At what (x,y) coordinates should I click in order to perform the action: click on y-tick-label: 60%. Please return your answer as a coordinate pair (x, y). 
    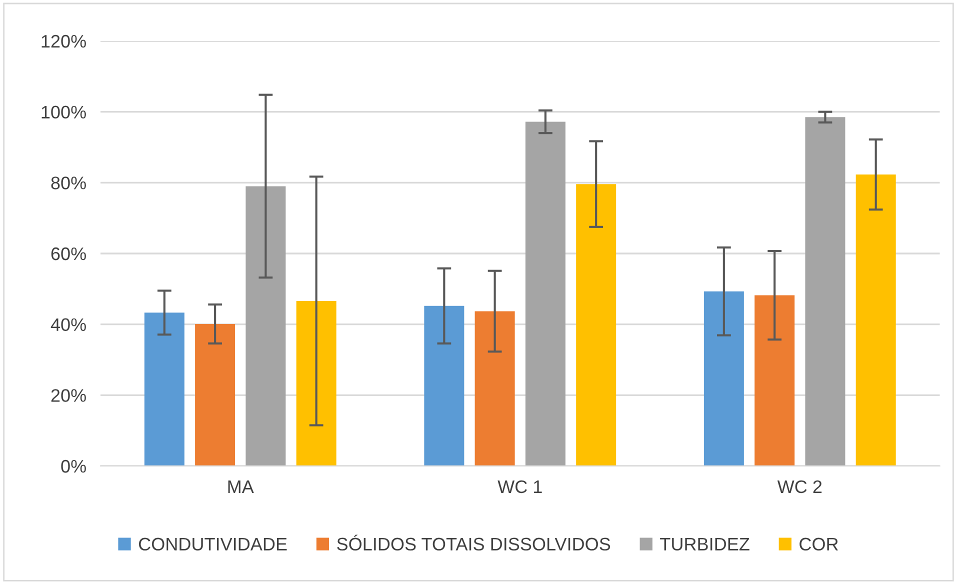
    Looking at the image, I should click on (68, 253).